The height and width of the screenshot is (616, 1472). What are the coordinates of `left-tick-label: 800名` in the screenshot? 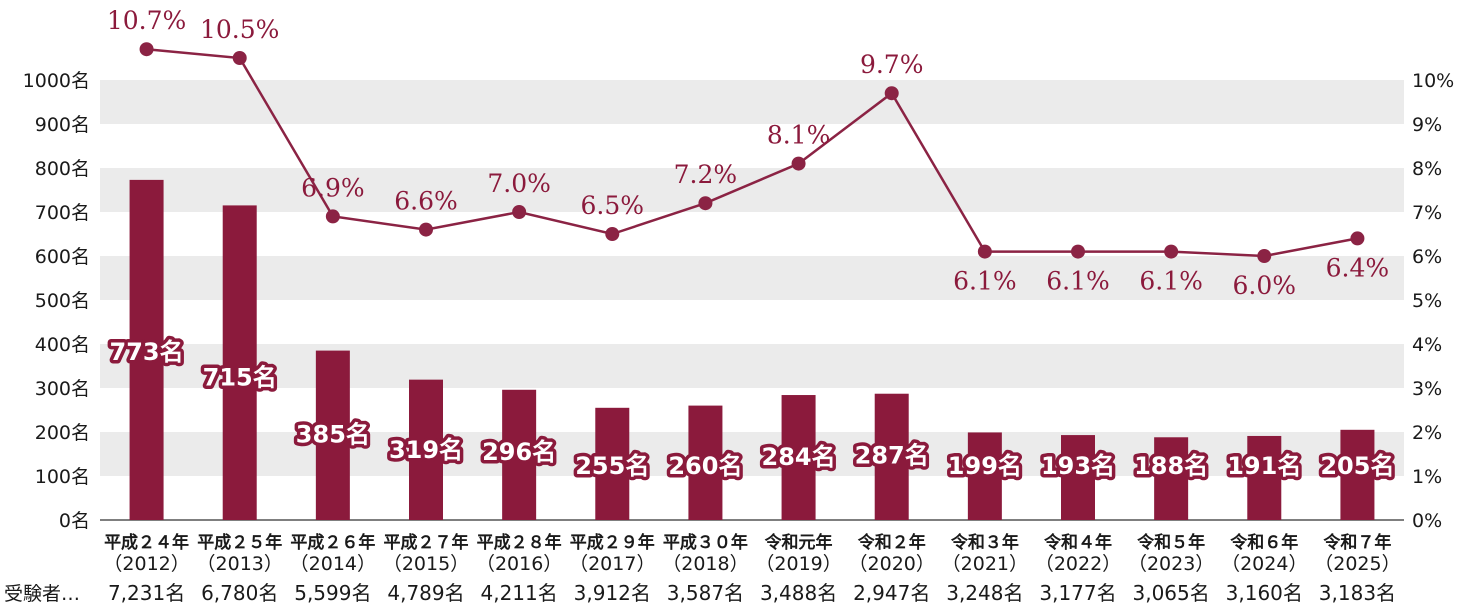 It's located at (62, 169).